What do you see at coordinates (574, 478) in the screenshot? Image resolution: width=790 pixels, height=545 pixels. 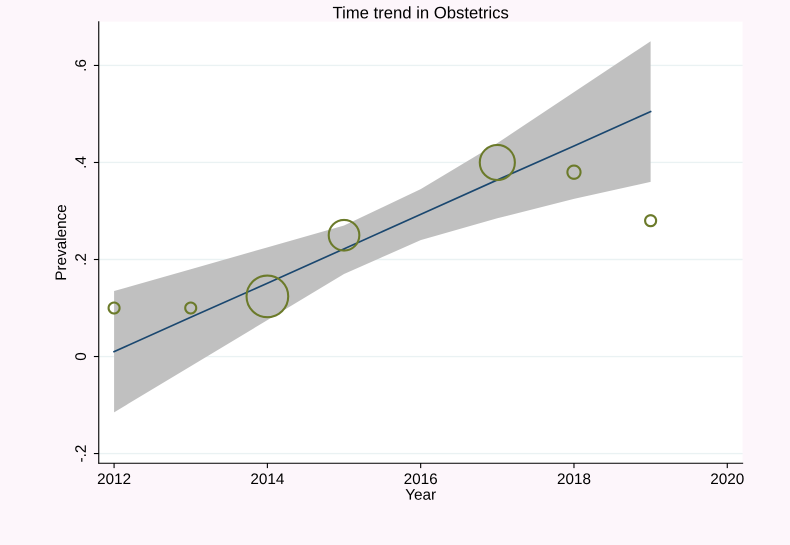 I see `x-tick-label: 2018` at bounding box center [574, 478].